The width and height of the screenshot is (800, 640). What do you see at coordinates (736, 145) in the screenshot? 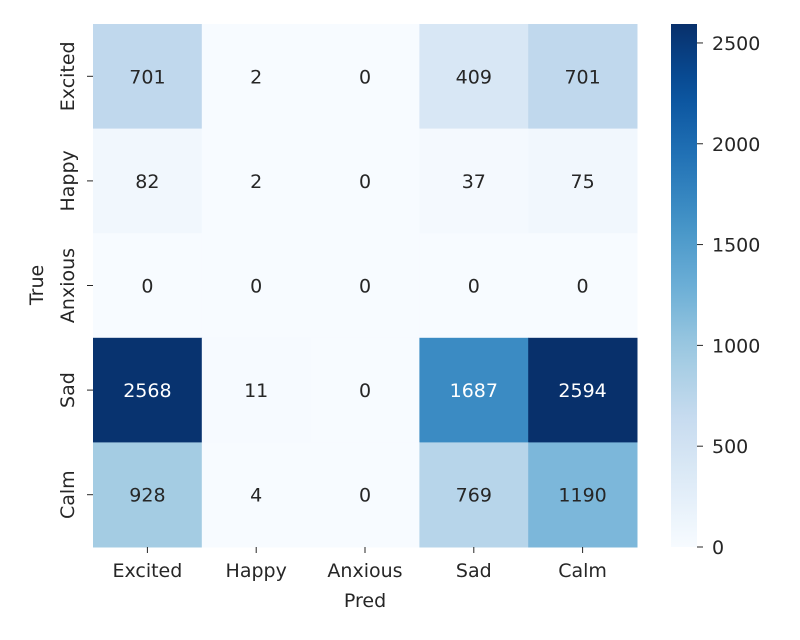
I see `colorbar-tick-label: 2000` at bounding box center [736, 145].